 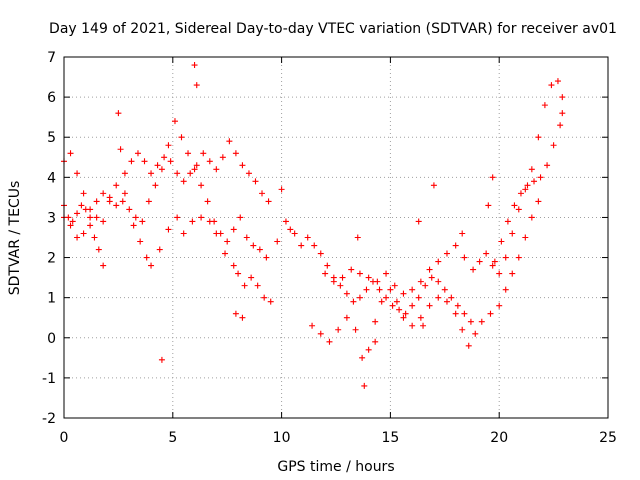 I want to click on x-tick-label: 0, so click(x=64, y=438).